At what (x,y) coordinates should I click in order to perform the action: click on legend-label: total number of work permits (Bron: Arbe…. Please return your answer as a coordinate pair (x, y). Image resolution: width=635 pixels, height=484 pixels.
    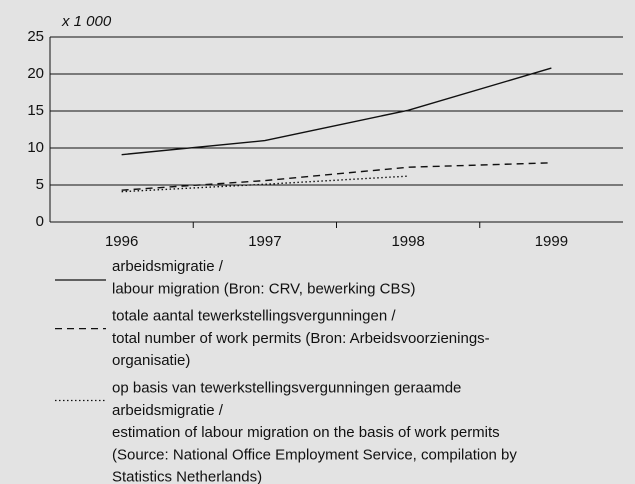
    Looking at the image, I should click on (301, 338).